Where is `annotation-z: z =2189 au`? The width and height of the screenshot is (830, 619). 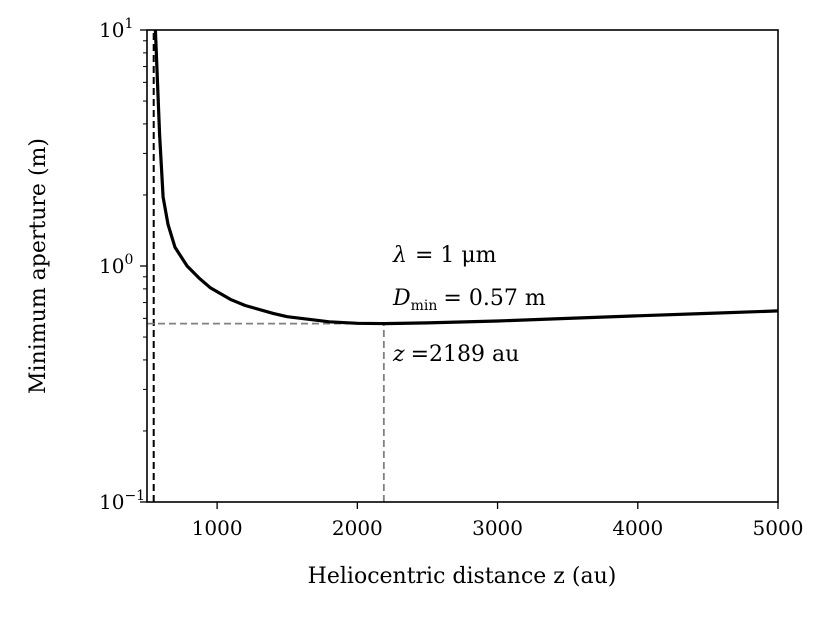
annotation-z: z =2189 au is located at coordinates (455, 354).